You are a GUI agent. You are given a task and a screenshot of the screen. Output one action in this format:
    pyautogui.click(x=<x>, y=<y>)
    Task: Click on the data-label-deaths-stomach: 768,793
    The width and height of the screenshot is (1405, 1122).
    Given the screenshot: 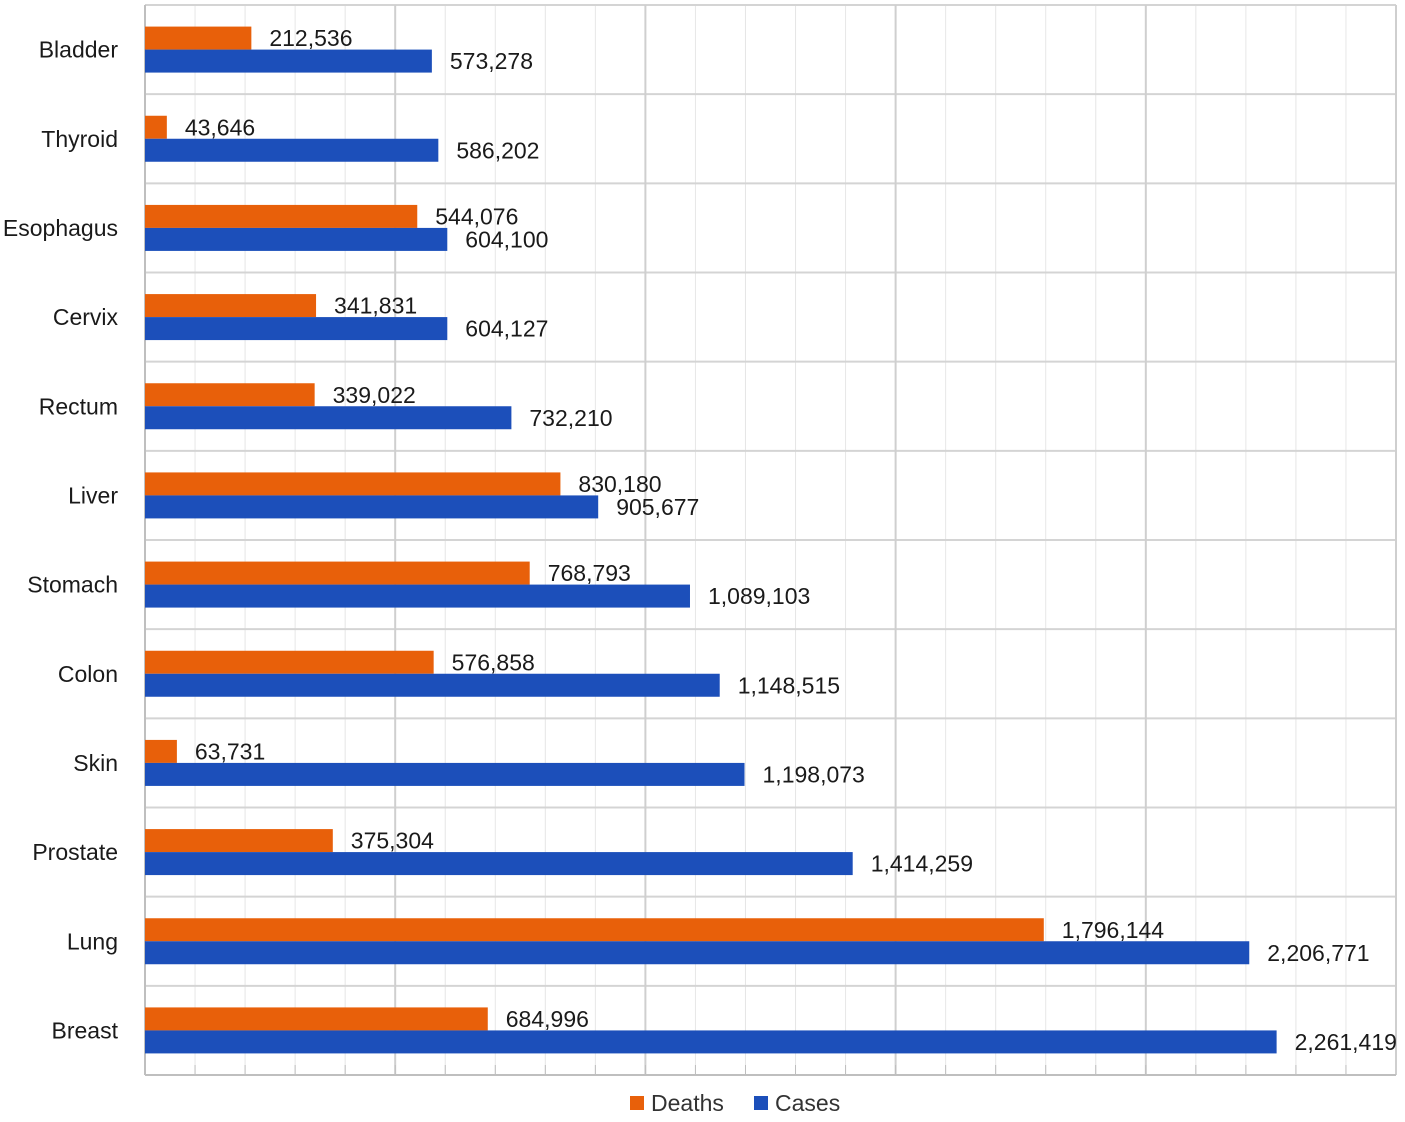 What is the action you would take?
    pyautogui.click(x=589, y=573)
    